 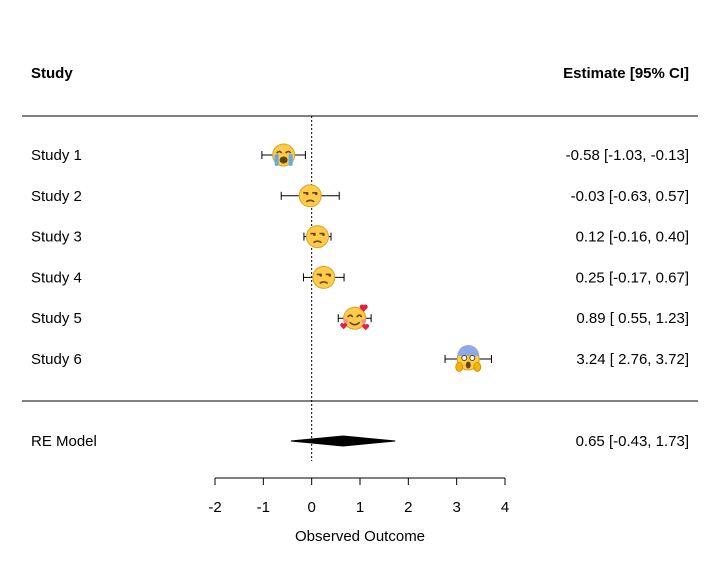 I want to click on x-tick-label: -2, so click(x=214, y=507).